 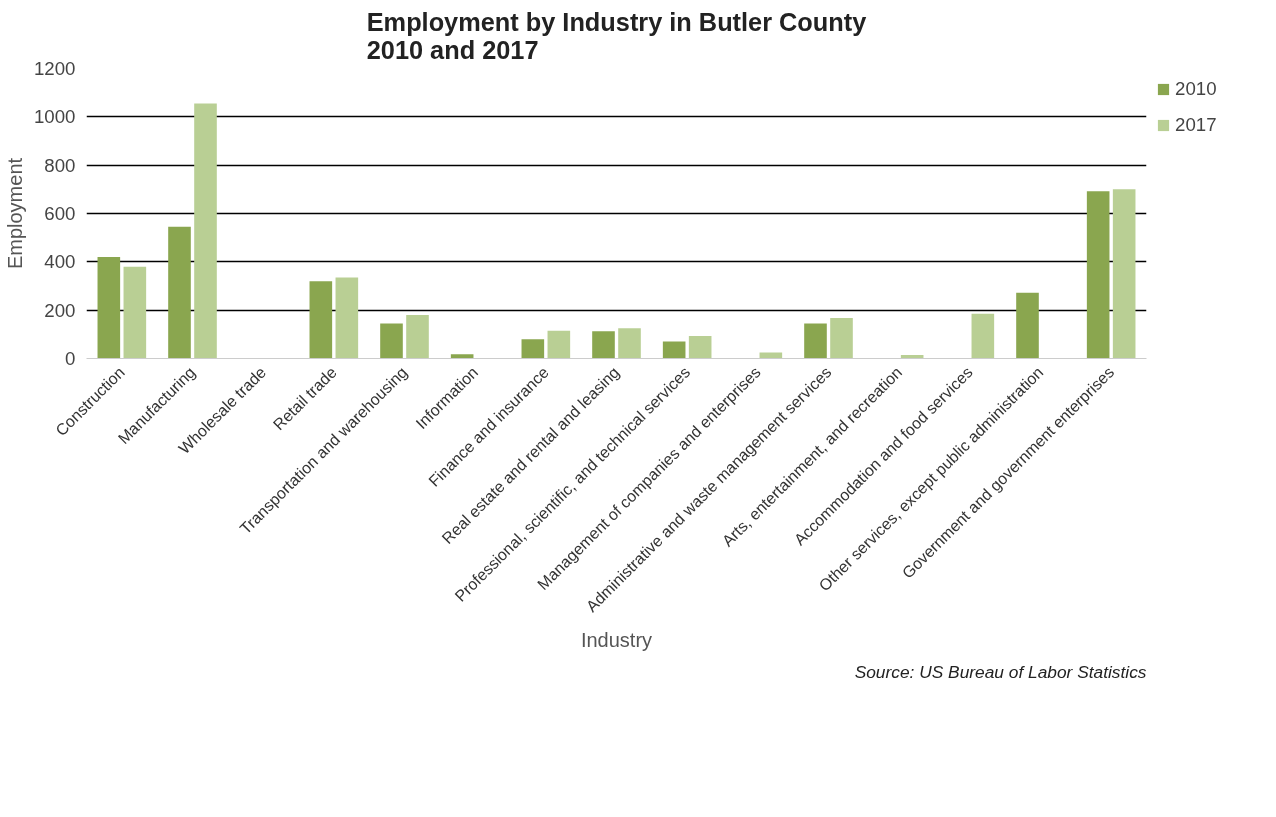 What do you see at coordinates (616, 35) in the screenshot?
I see `chart-title: Employment by Industry in Butler County 2010 and 2017` at bounding box center [616, 35].